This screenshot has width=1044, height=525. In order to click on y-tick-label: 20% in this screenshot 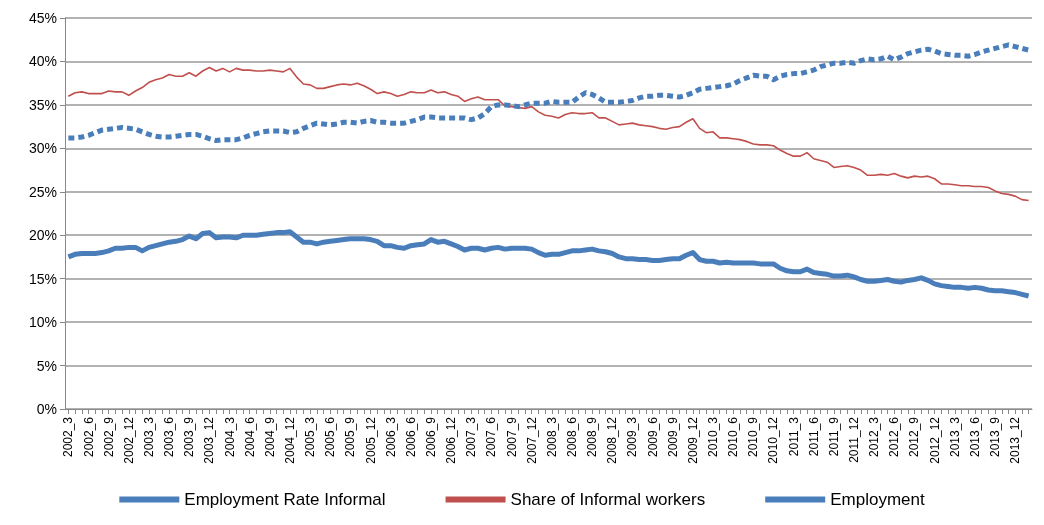, I will do `click(42, 235)`.